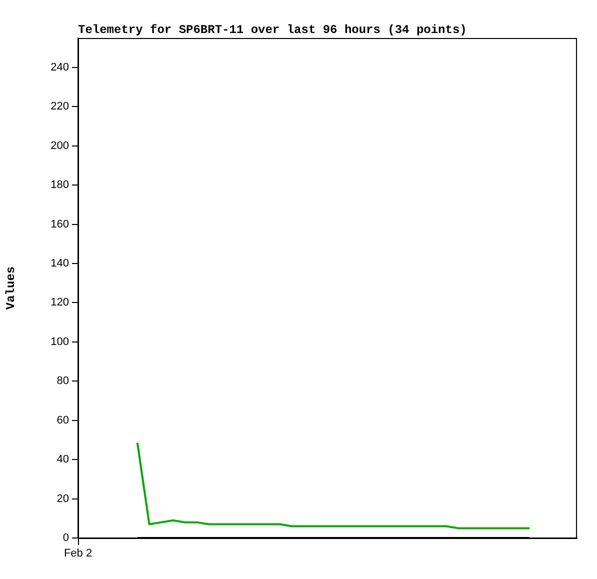 Image resolution: width=597 pixels, height=579 pixels. What do you see at coordinates (59, 146) in the screenshot?
I see `y-tick-label: 200` at bounding box center [59, 146].